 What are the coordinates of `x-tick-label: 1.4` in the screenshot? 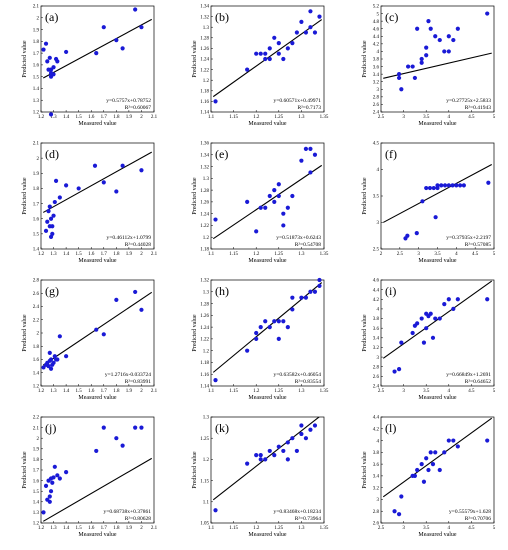 It's located at (66, 254).